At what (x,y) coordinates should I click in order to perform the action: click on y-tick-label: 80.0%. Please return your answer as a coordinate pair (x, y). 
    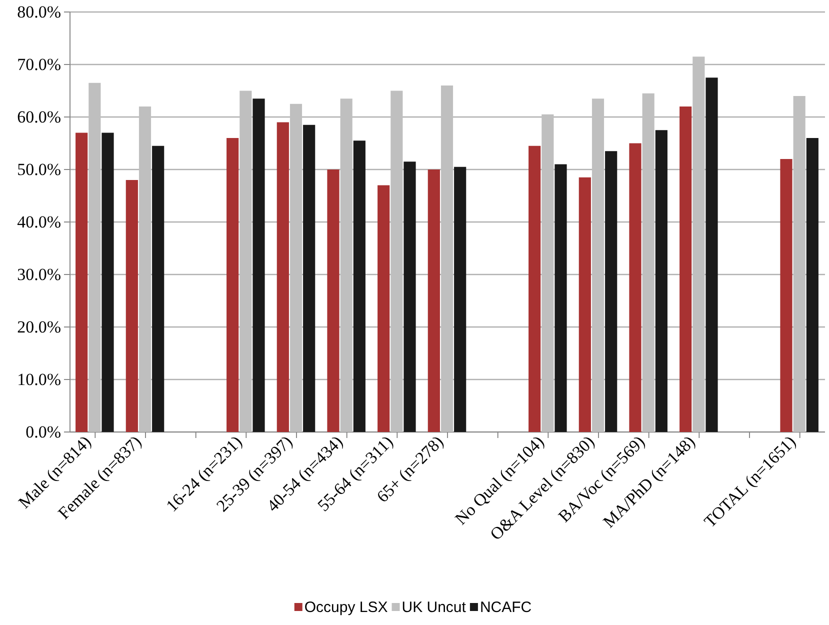
    Looking at the image, I should click on (39, 12).